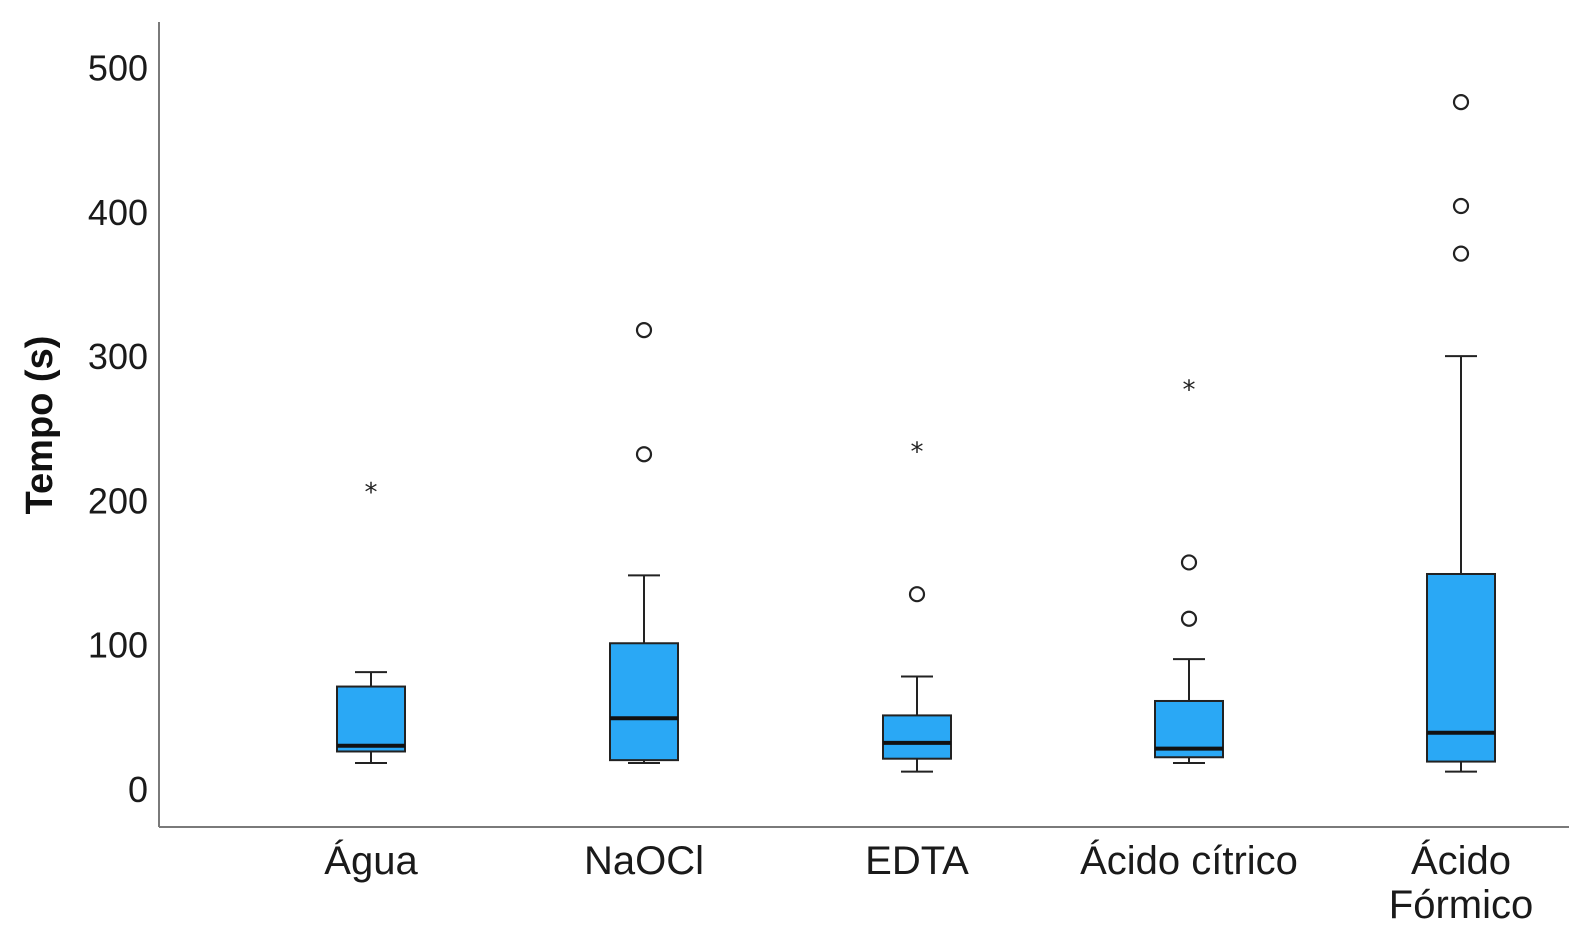  What do you see at coordinates (118, 500) in the screenshot?
I see `y-tick-label: 200` at bounding box center [118, 500].